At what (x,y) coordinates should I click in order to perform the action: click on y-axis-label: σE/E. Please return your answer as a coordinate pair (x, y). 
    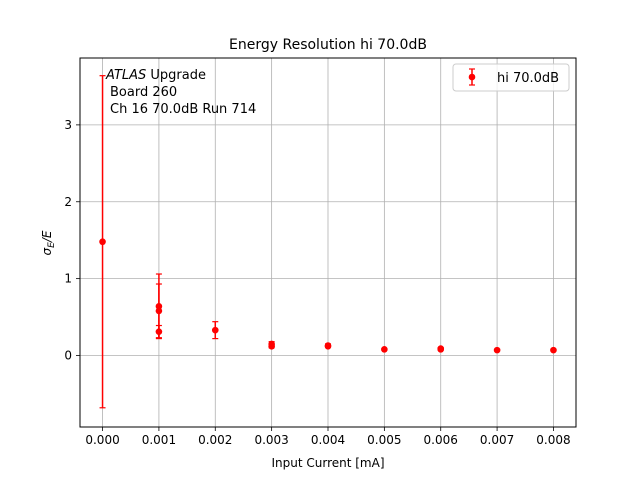
    Looking at the image, I should click on (48, 242).